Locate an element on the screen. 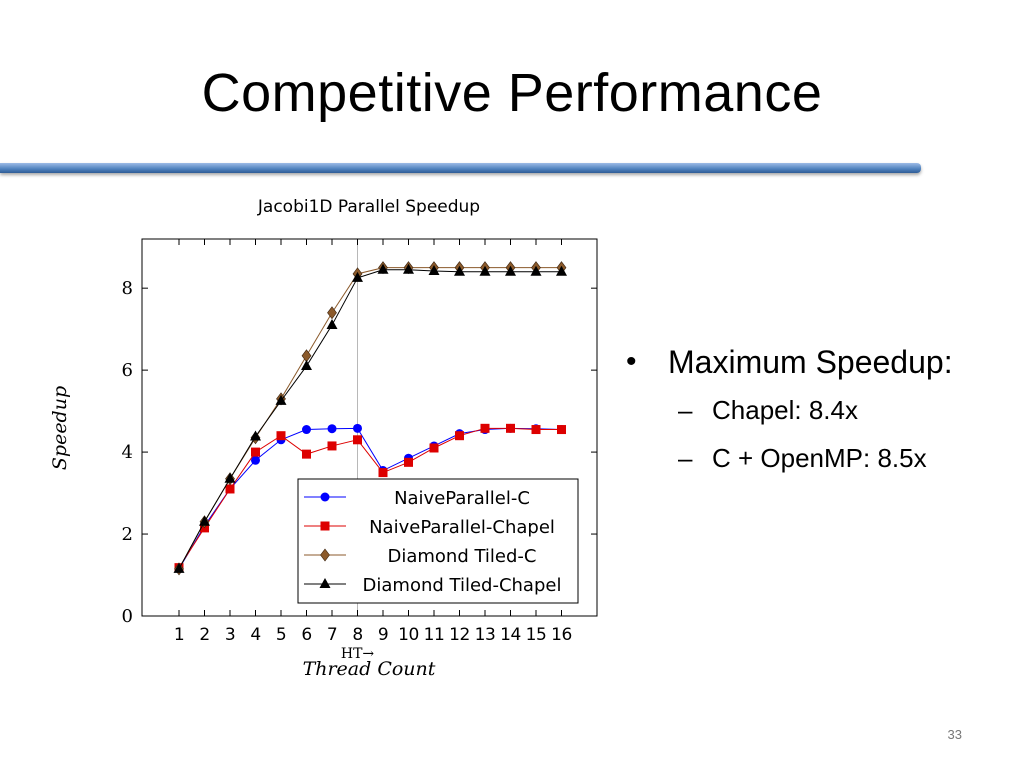 This screenshot has height=768, width=1024. x-tick-label: 12 is located at coordinates (459, 635).